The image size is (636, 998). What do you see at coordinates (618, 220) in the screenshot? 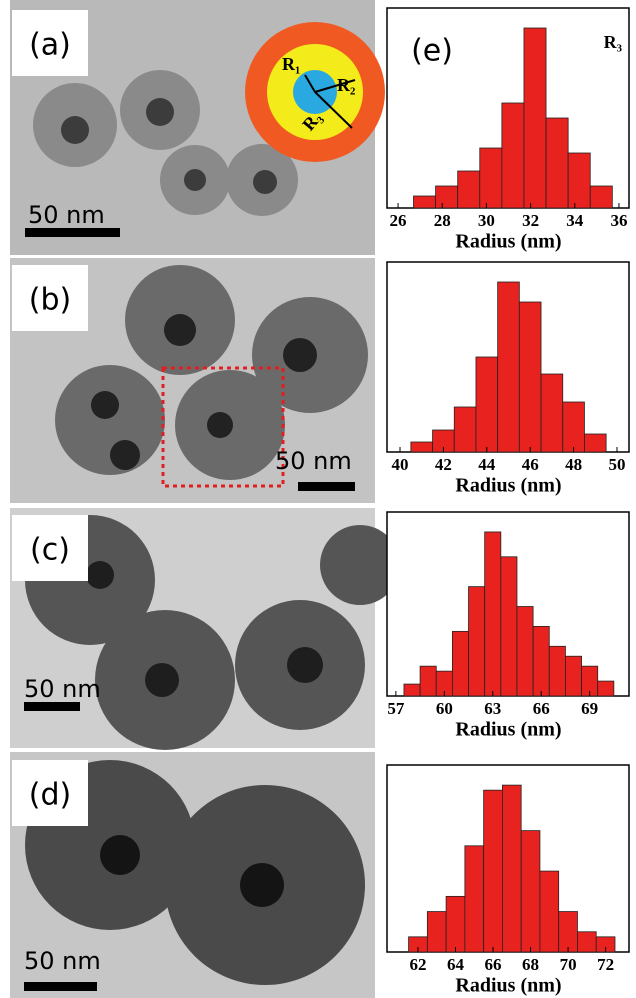
I see `x-tick-label: 36` at bounding box center [618, 220].